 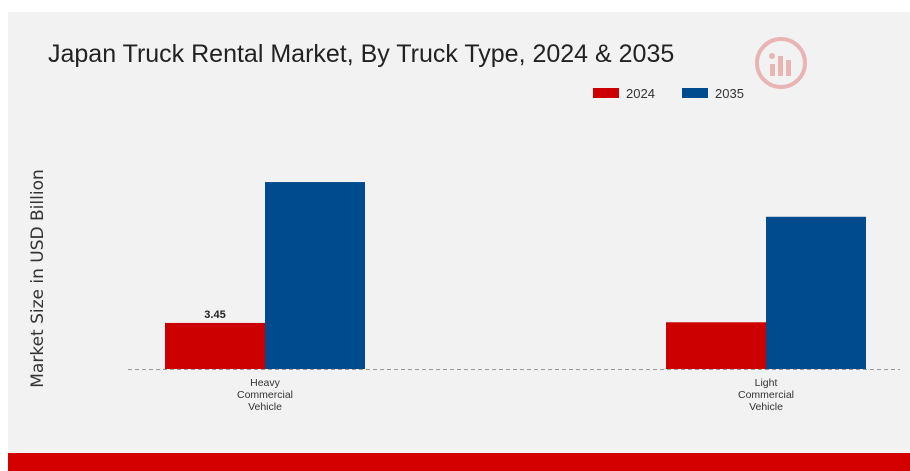 What do you see at coordinates (265, 395) in the screenshot?
I see `x-tick-label-0-1: Commercial` at bounding box center [265, 395].